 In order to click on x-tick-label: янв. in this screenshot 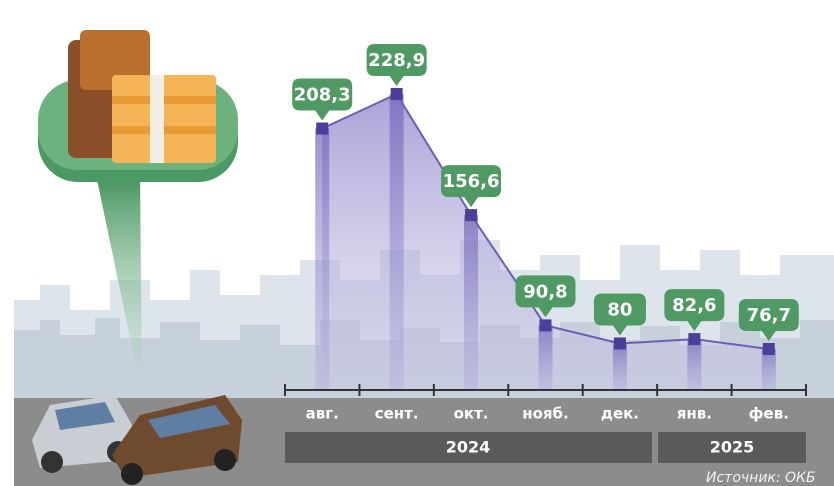, I will do `click(694, 414)`.